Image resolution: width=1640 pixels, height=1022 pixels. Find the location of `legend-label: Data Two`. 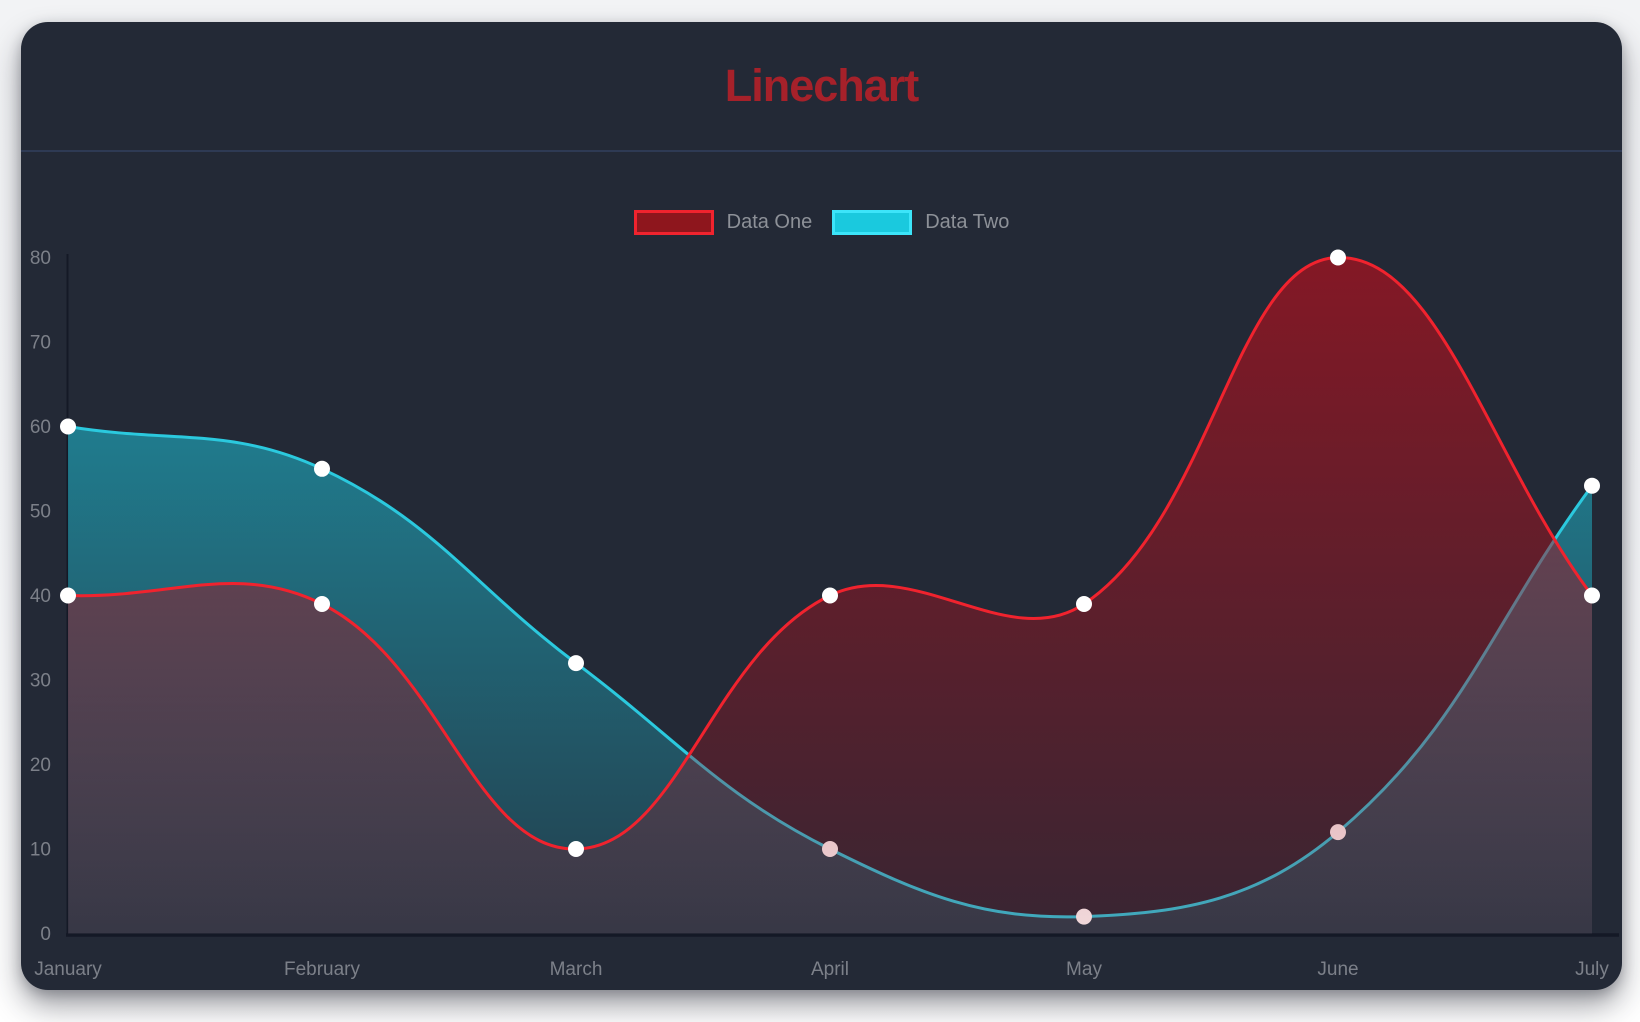

legend-label: Data Two is located at coordinates (967, 222).